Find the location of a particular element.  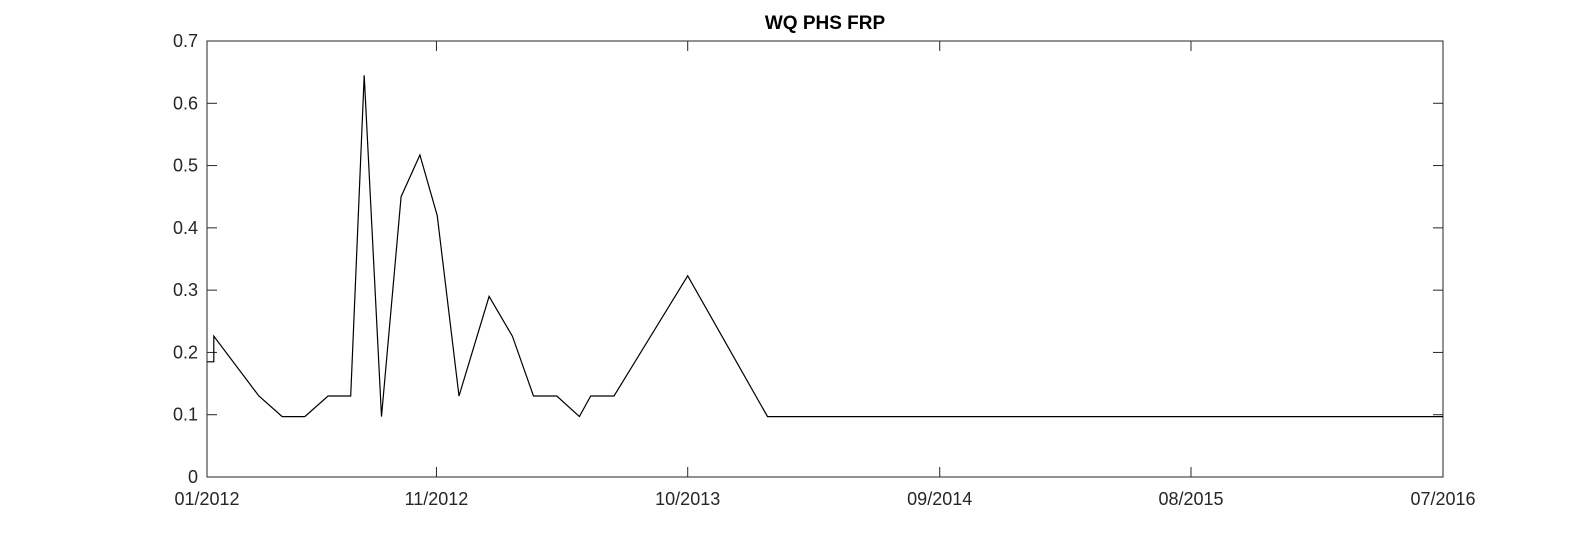

y-tick-label: 0.4 is located at coordinates (185, 228).